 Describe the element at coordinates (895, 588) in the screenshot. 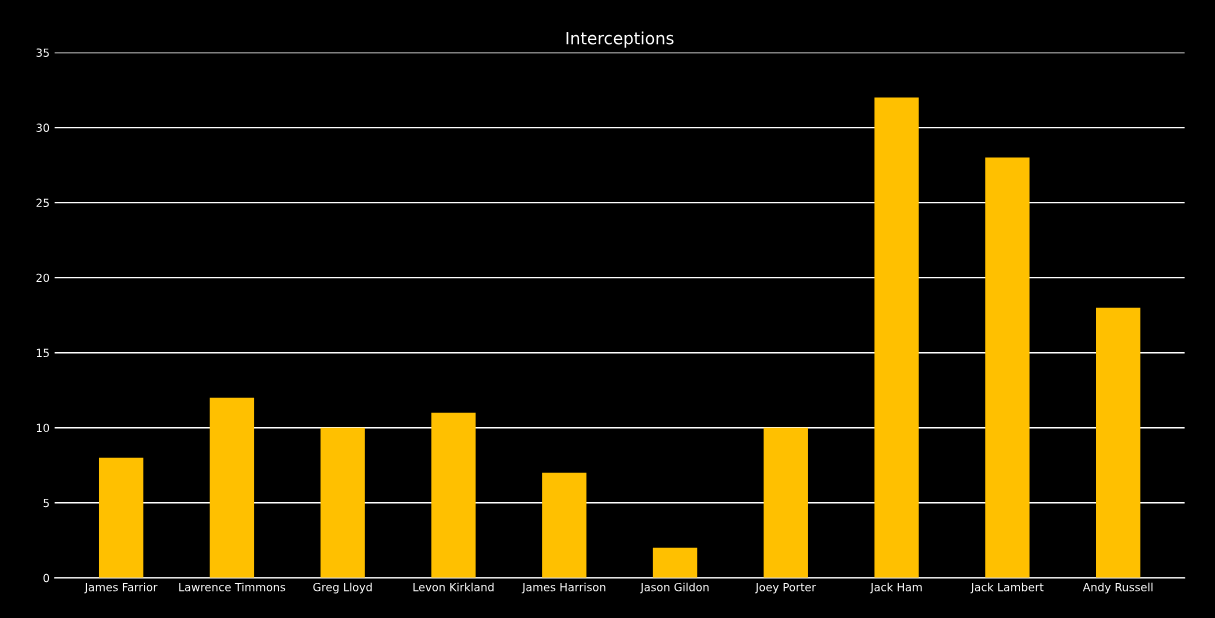

I see `x-tick-label: Jack Ham` at that location.